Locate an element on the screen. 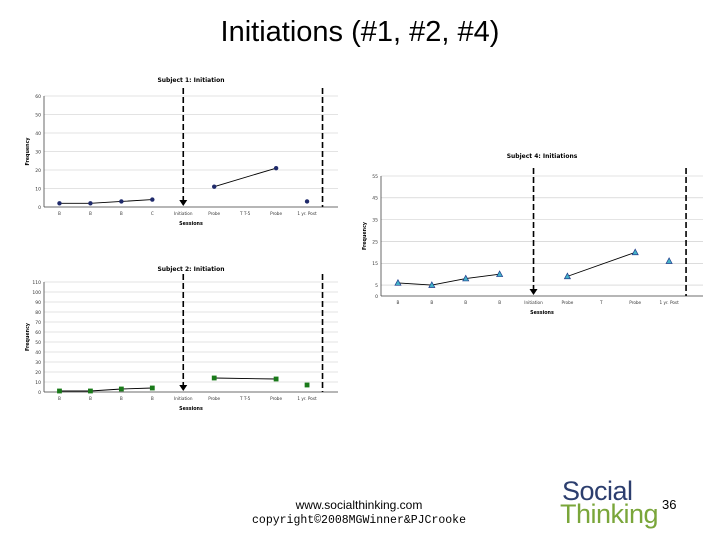  y-tick-label: 110 is located at coordinates (36, 283).